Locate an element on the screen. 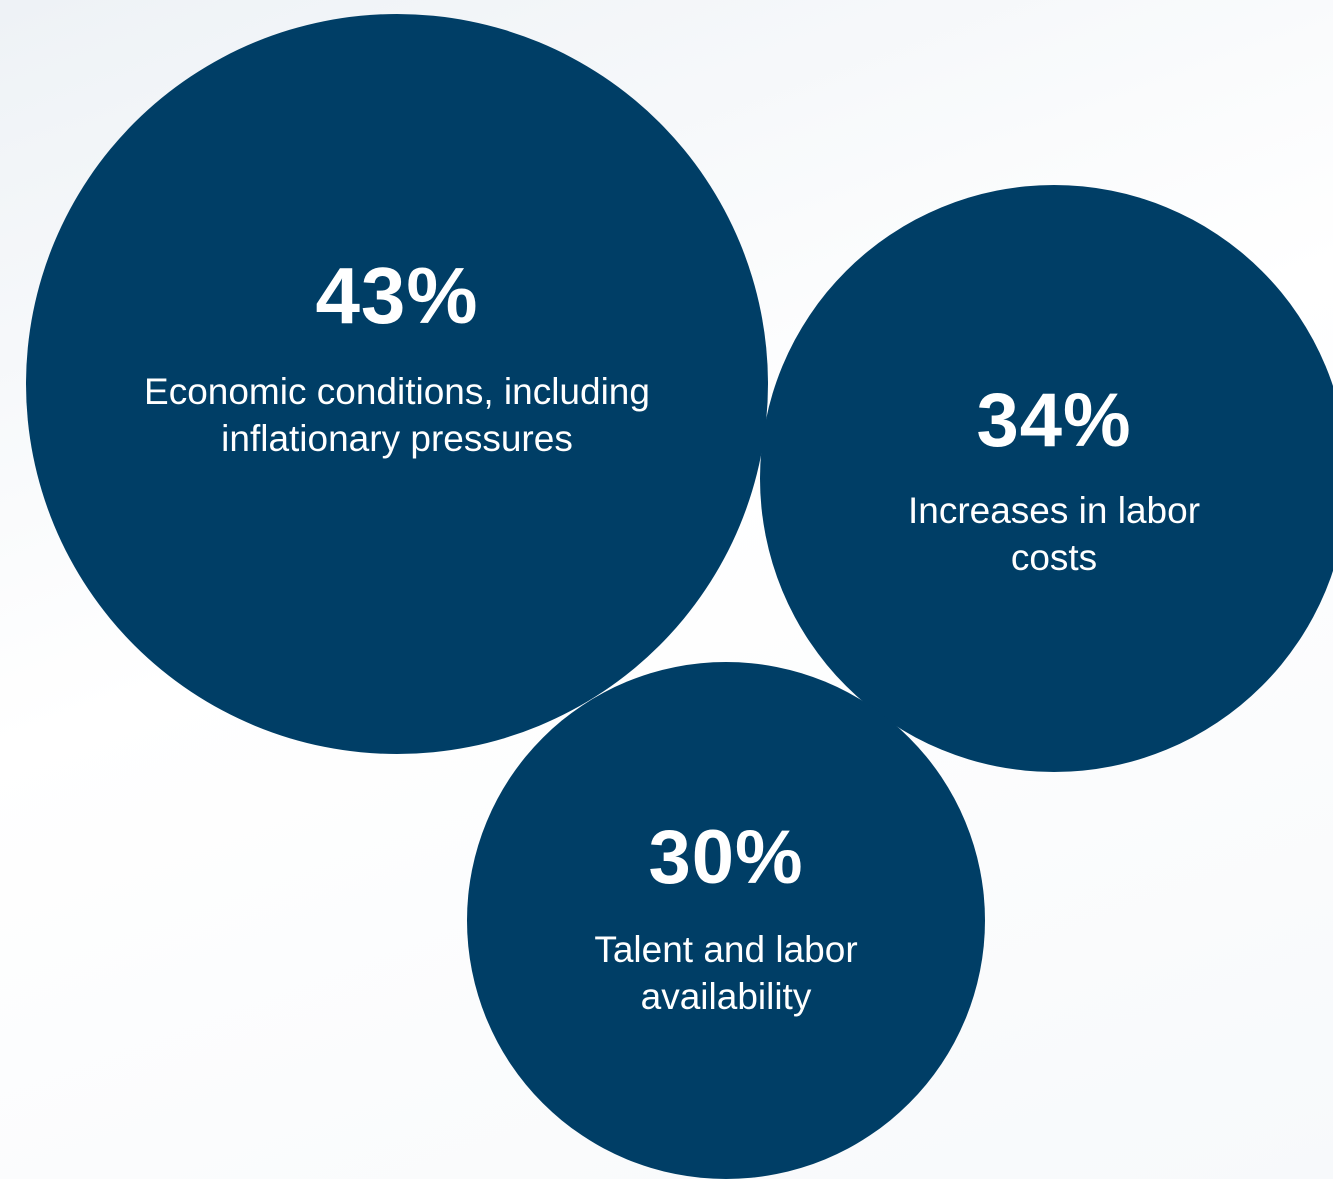 The image size is (1333, 1179). bubble-value: 34% is located at coordinates (1054, 420).